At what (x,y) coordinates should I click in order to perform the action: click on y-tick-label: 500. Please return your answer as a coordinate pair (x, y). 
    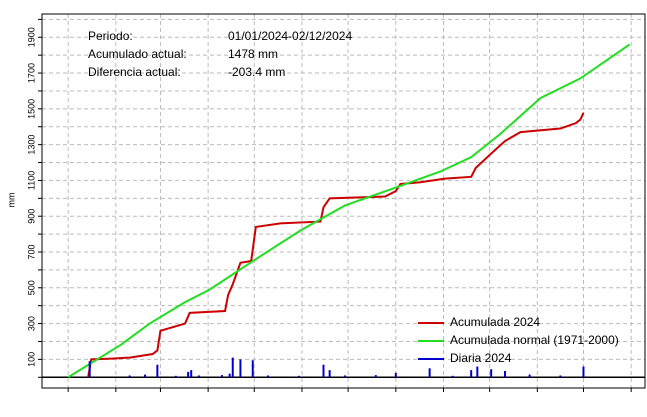
    Looking at the image, I should click on (31, 287).